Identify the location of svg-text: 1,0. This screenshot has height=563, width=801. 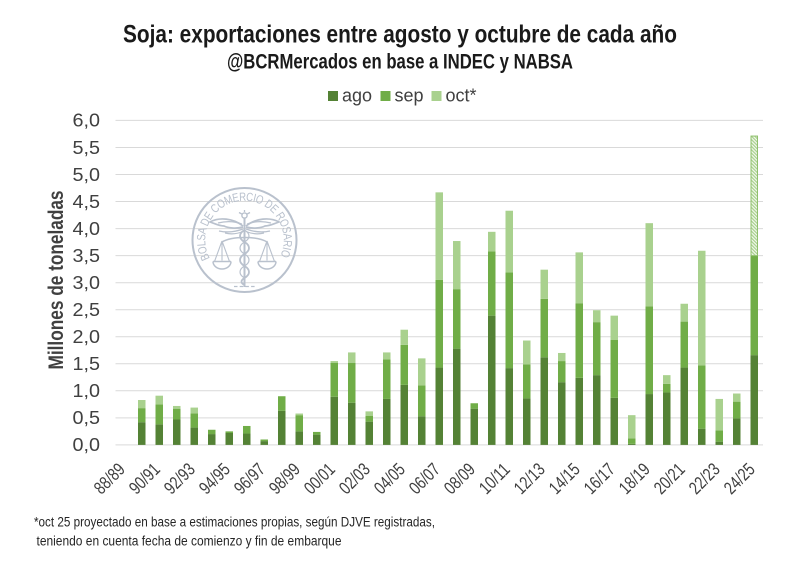
(87, 391).